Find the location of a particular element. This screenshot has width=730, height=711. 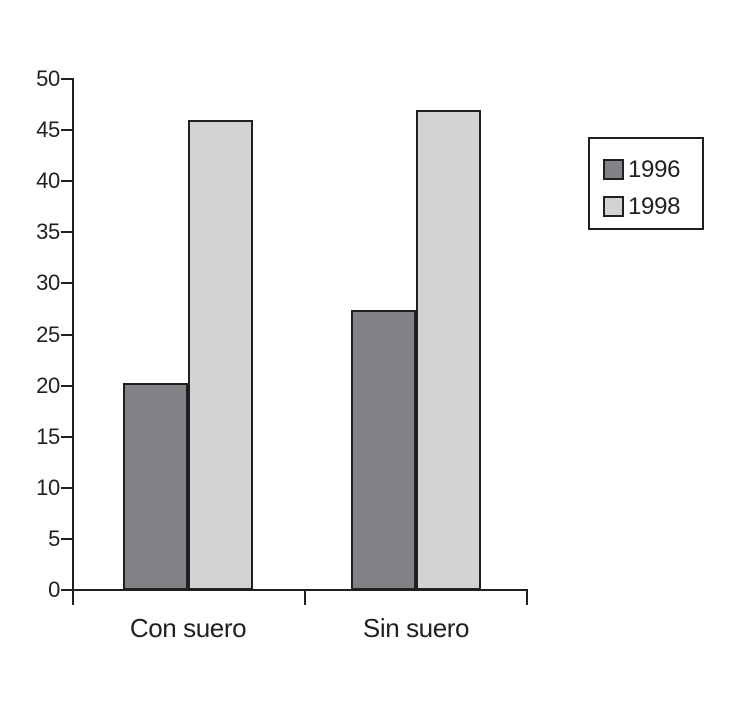

legend-label-1998: 1998 is located at coordinates (654, 206).